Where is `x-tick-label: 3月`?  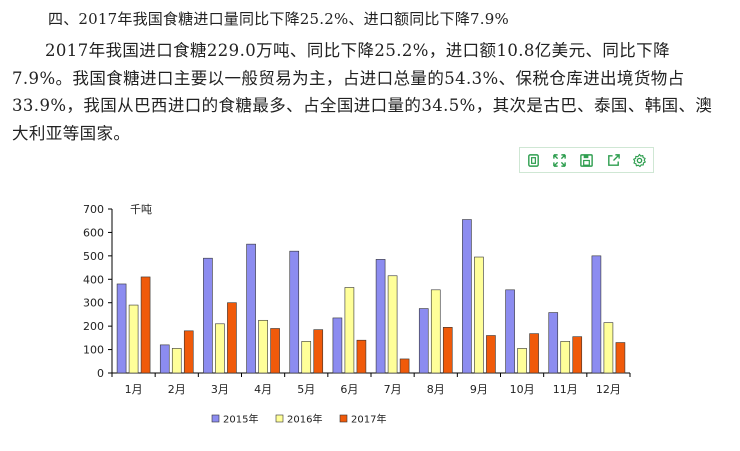
x-tick-label: 3月 is located at coordinates (220, 389).